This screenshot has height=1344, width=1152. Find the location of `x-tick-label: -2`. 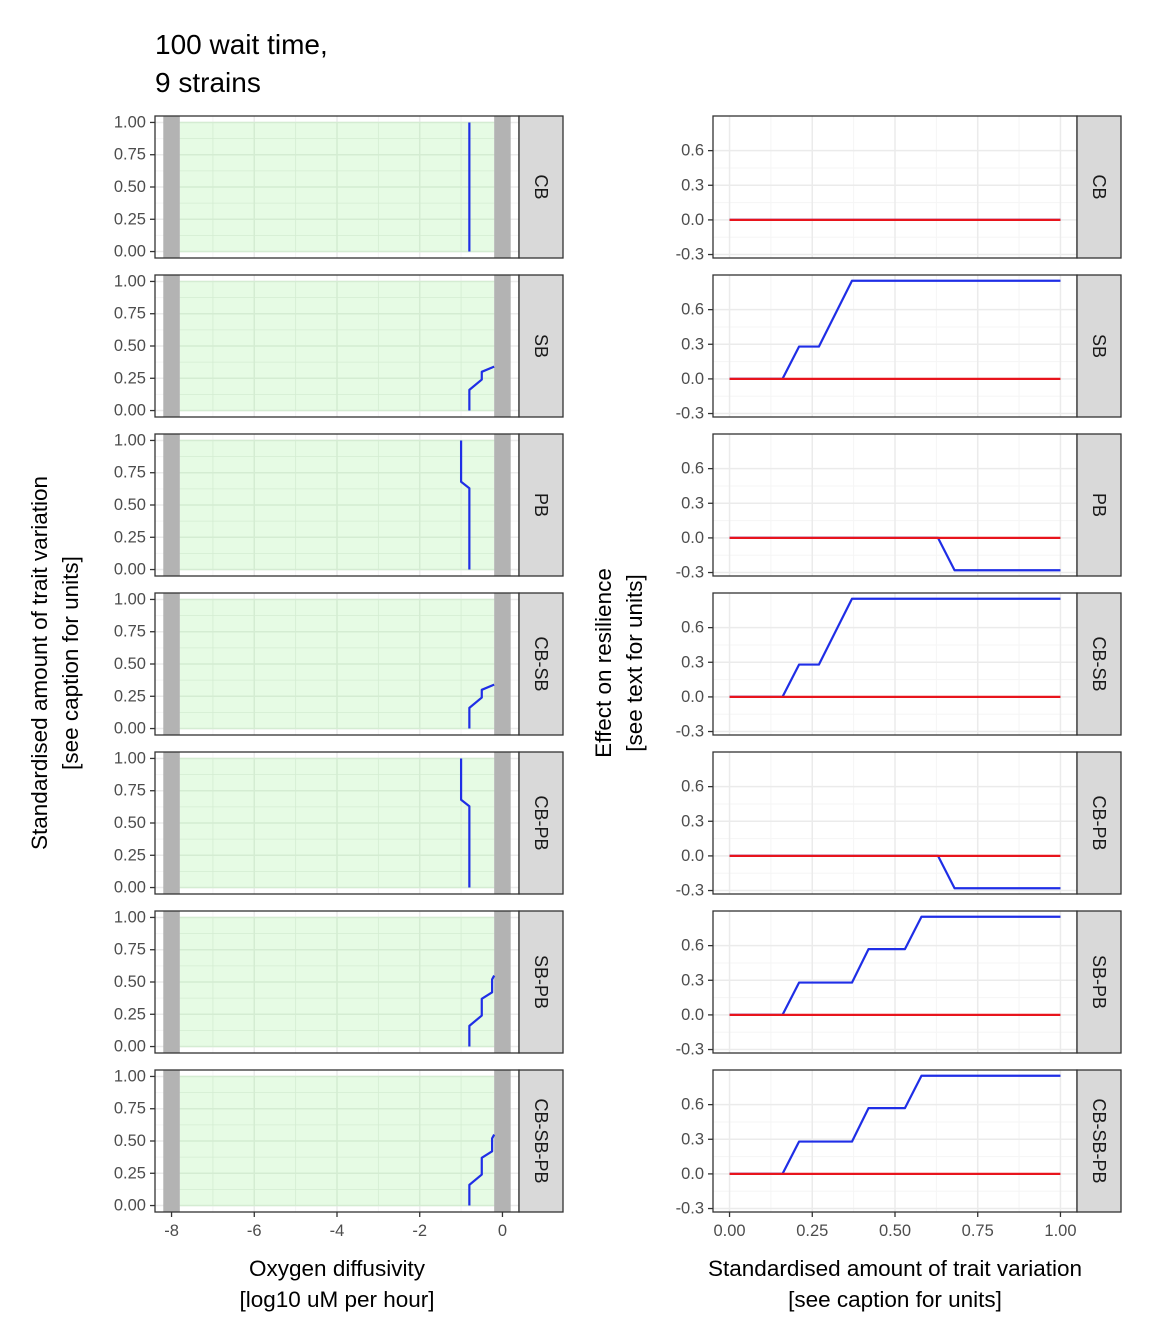

x-tick-label: -2 is located at coordinates (419, 1231).